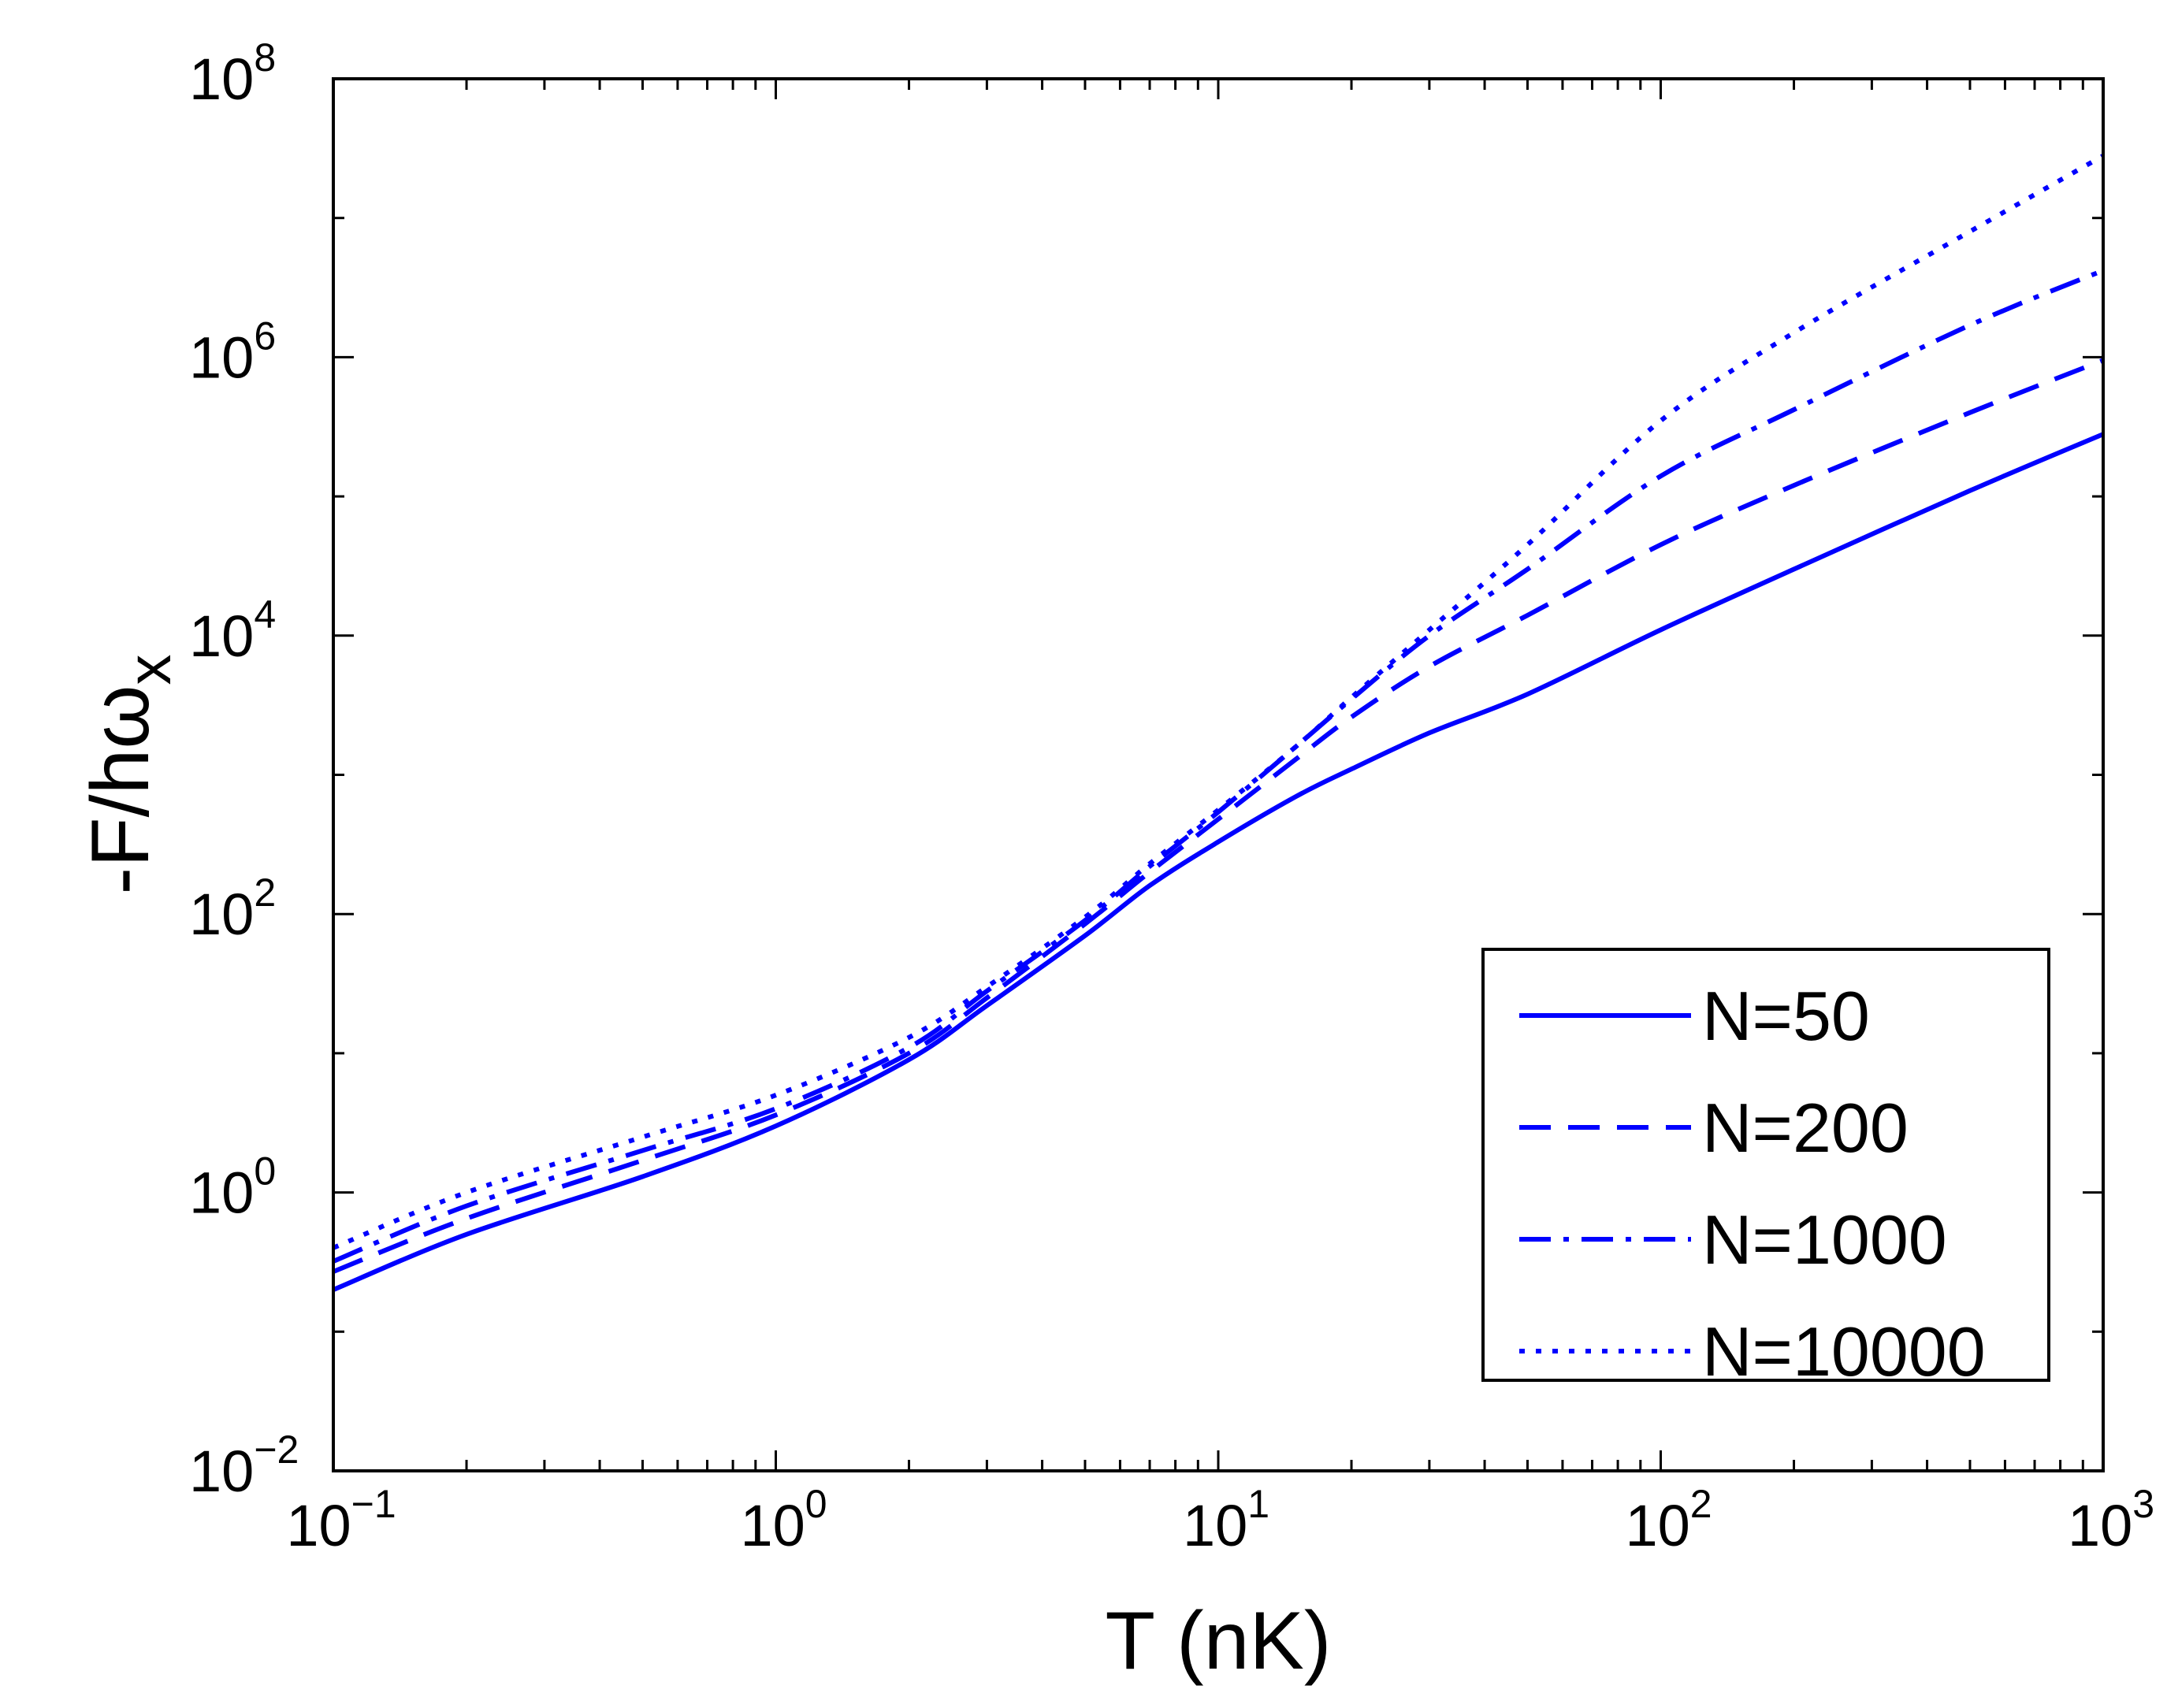 This screenshot has height=1708, width=2167. I want to click on x-tick-label-exponent: 1, so click(1258, 1504).